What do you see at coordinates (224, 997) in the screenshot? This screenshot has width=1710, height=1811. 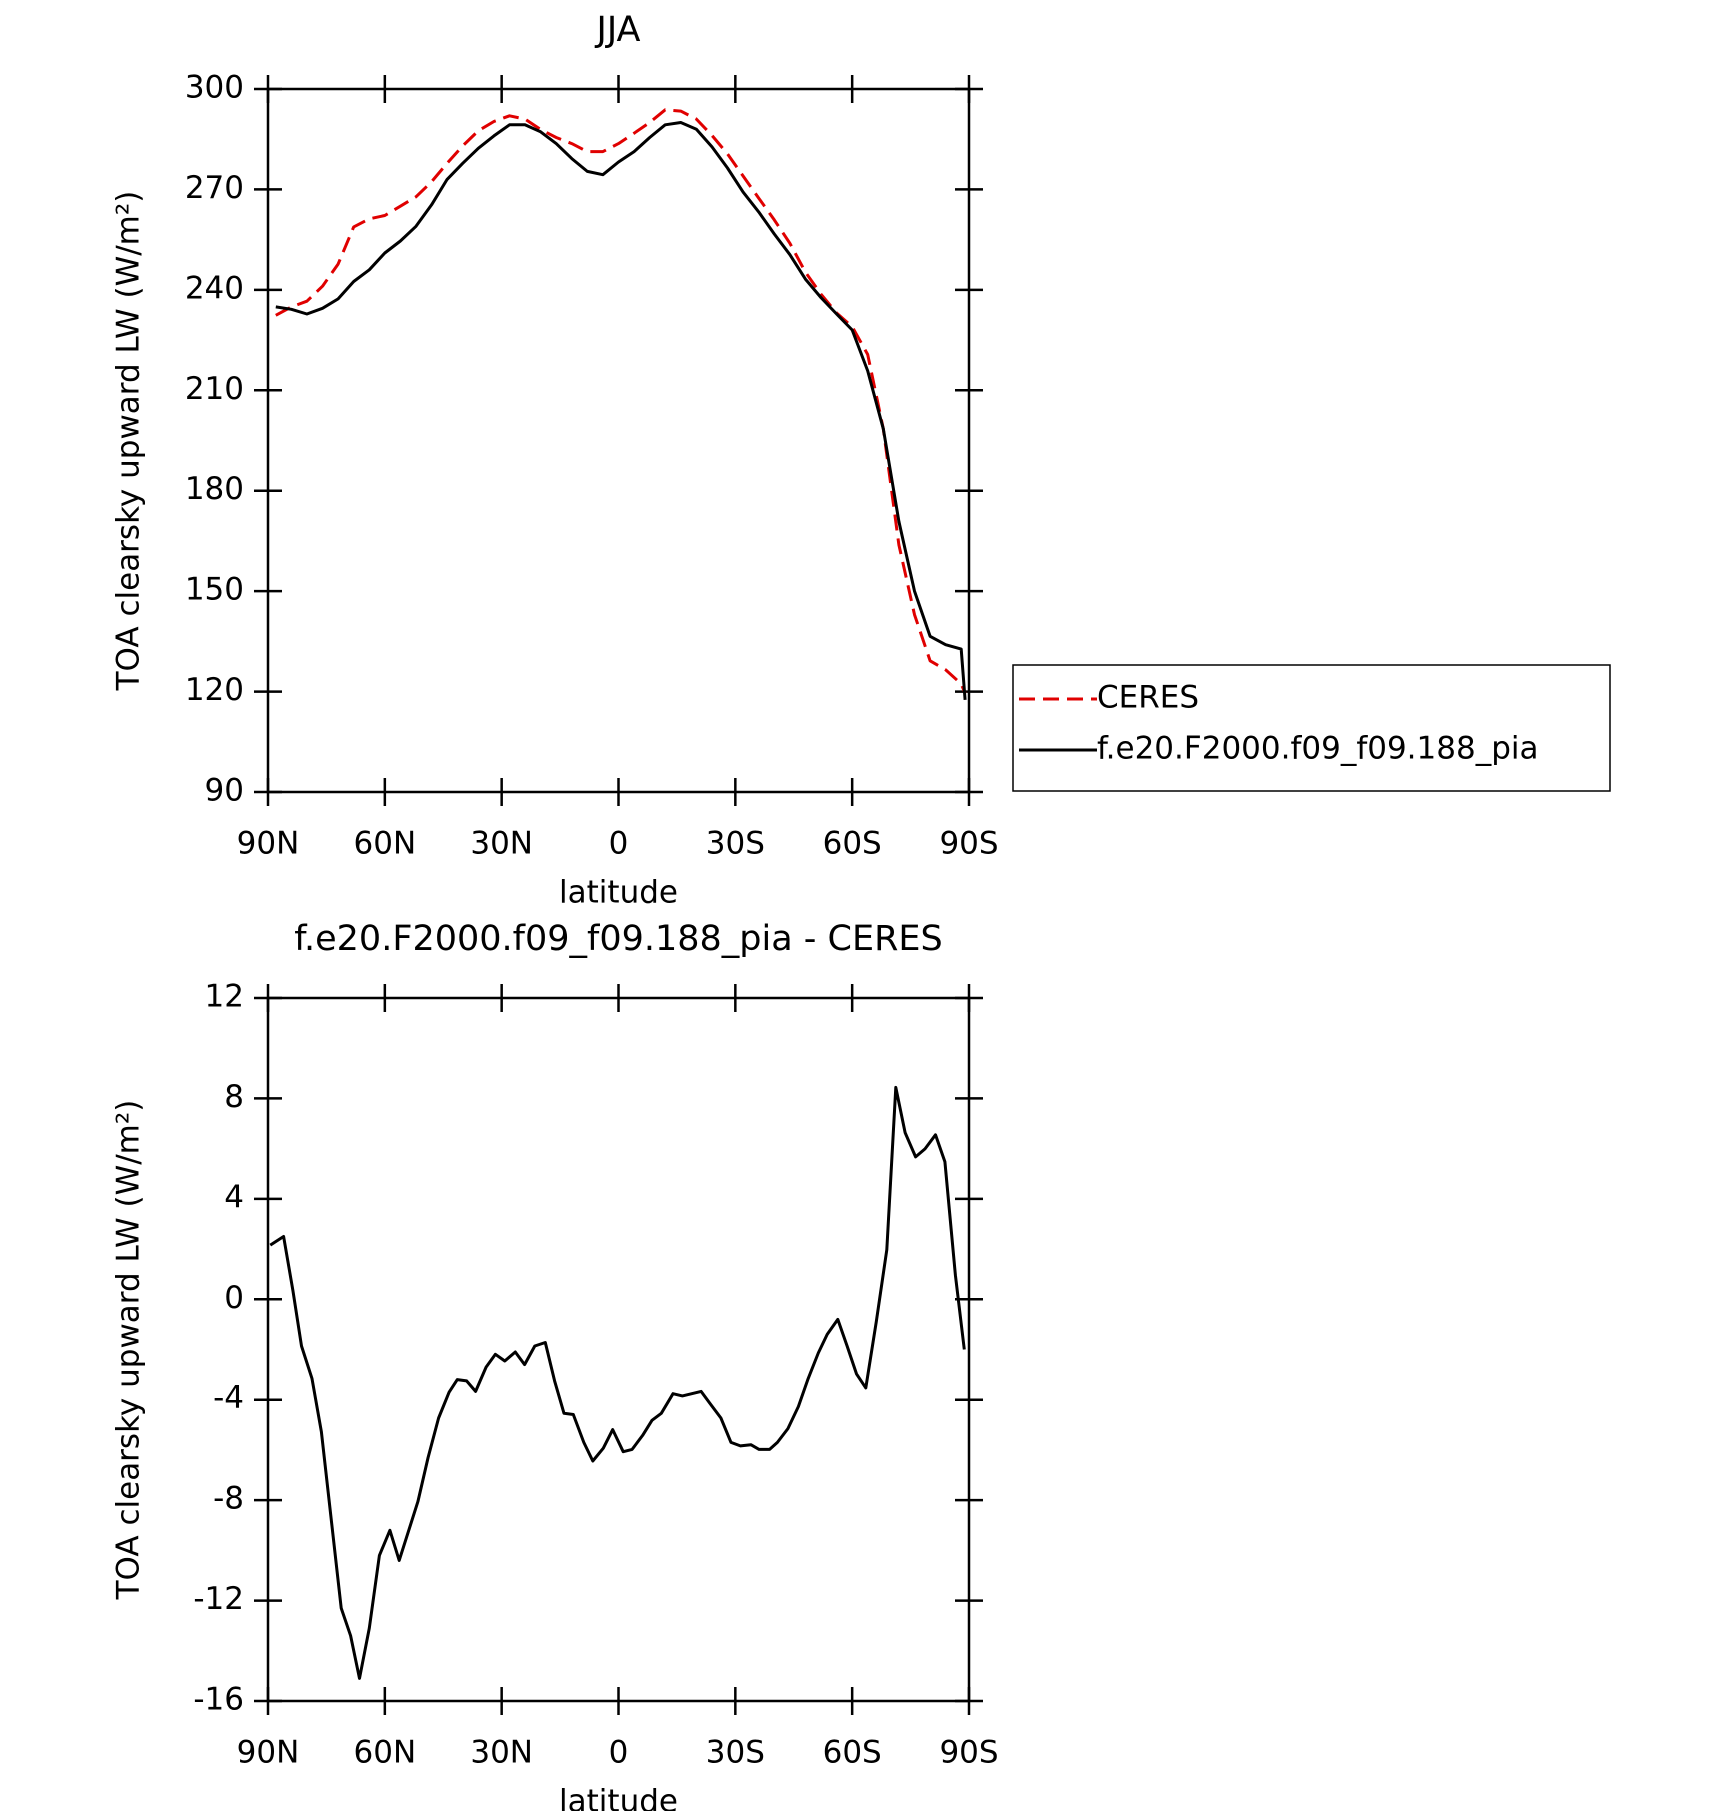 I see `y-tick-label: 12` at bounding box center [224, 997].